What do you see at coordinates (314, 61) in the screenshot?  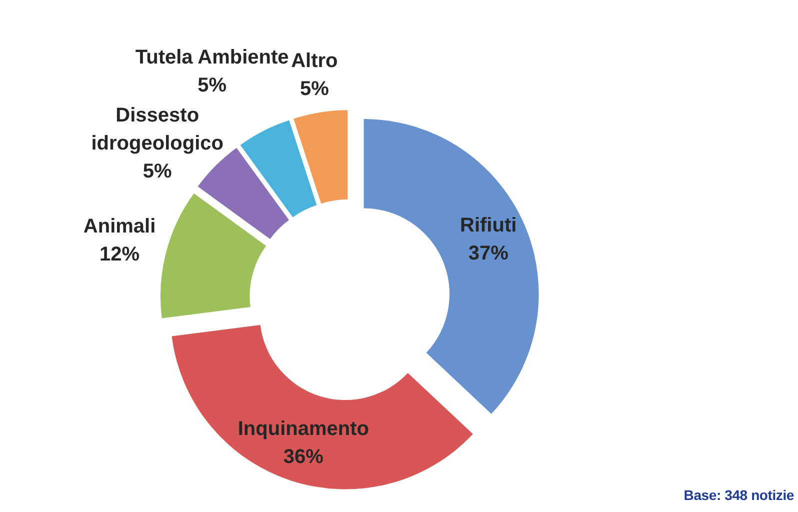 I see `slice-label: Altro` at bounding box center [314, 61].